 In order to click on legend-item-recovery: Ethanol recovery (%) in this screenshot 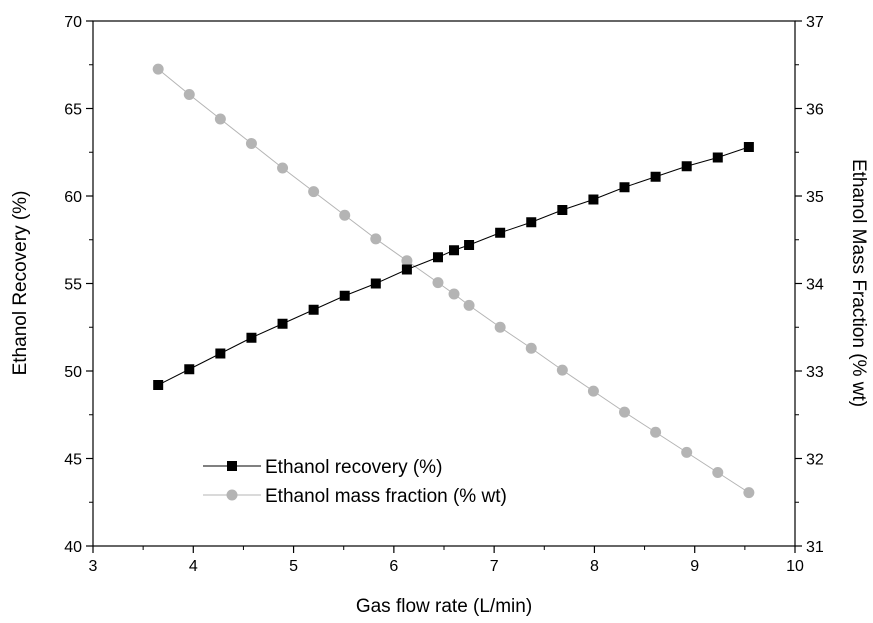, I will do `click(322, 467)`.